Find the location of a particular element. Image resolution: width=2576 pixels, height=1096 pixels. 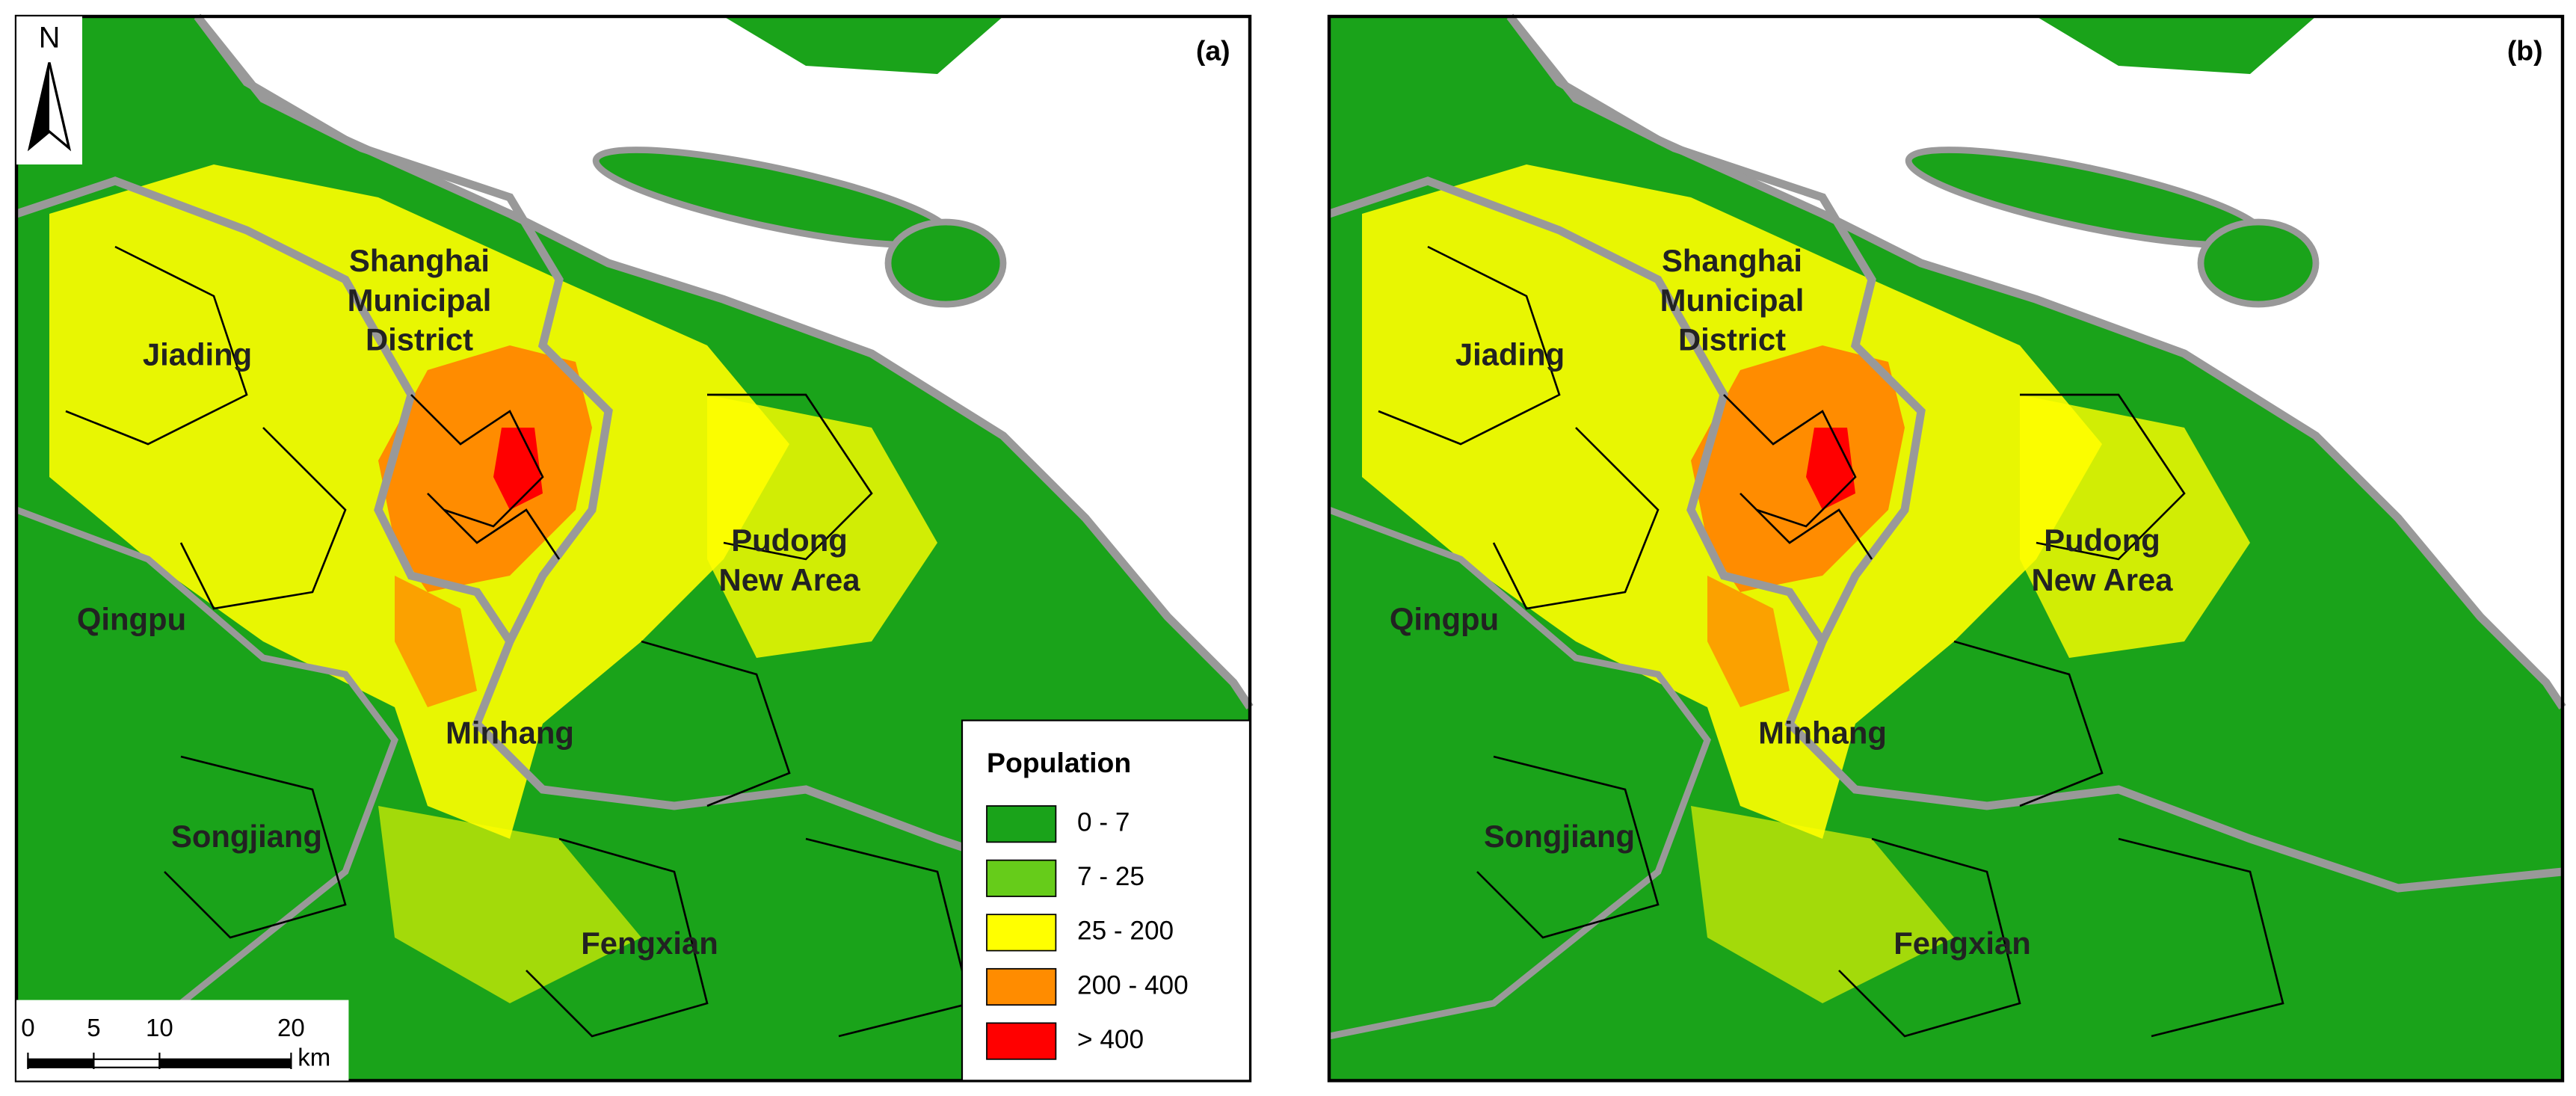

legend-label: 200 - 400 is located at coordinates (1133, 985).